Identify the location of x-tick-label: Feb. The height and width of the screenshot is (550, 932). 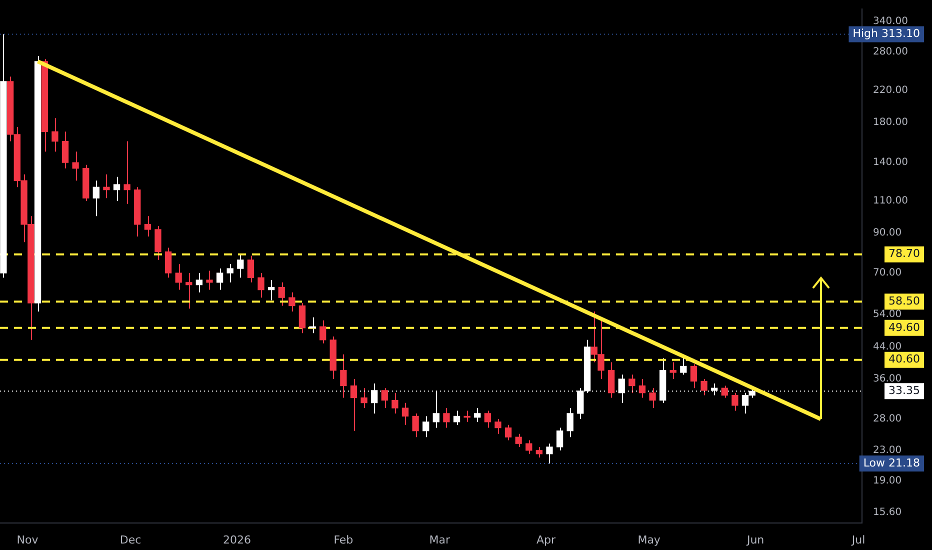
(344, 539).